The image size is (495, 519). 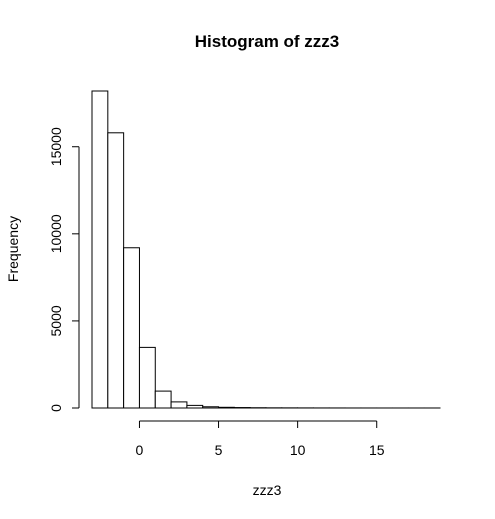 I want to click on x-tick-label: 0, so click(x=140, y=450).